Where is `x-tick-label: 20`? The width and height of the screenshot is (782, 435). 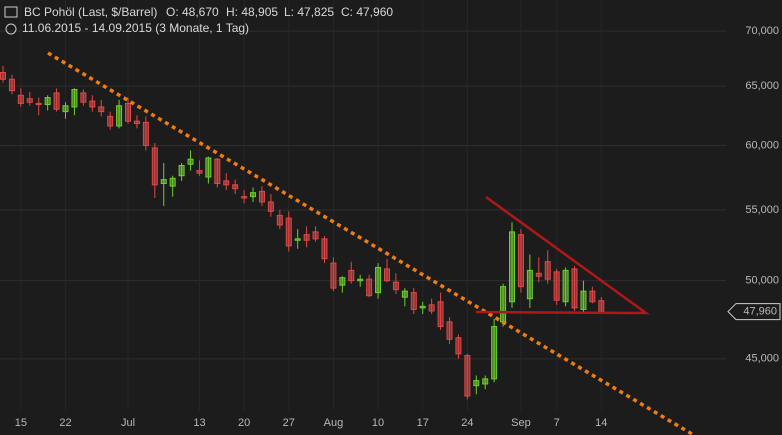 x-tick-label: 20 is located at coordinates (244, 423).